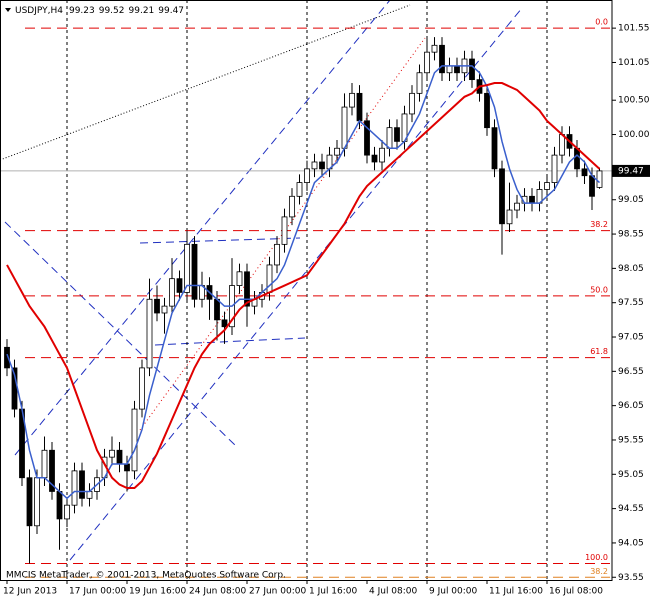 The height and width of the screenshot is (600, 650). Describe the element at coordinates (97, 592) in the screenshot. I see `x-tick-label: 17 Jun 00:00` at that location.